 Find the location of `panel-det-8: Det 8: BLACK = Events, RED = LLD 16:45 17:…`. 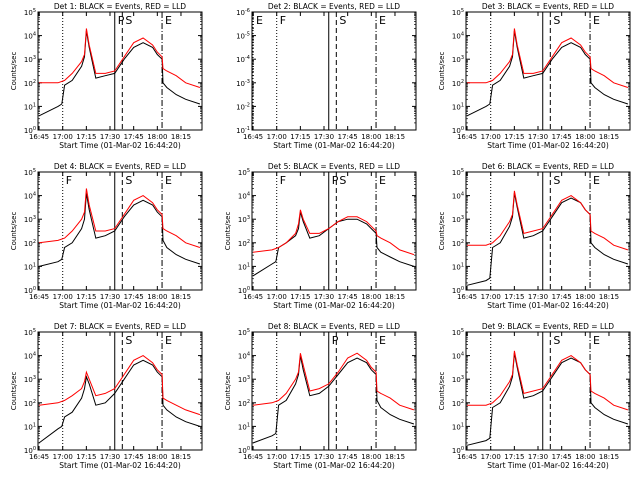

panel-det-8: Det 8: BLACK = Events, RED = LLD 16:45 17:… is located at coordinates (320, 396).